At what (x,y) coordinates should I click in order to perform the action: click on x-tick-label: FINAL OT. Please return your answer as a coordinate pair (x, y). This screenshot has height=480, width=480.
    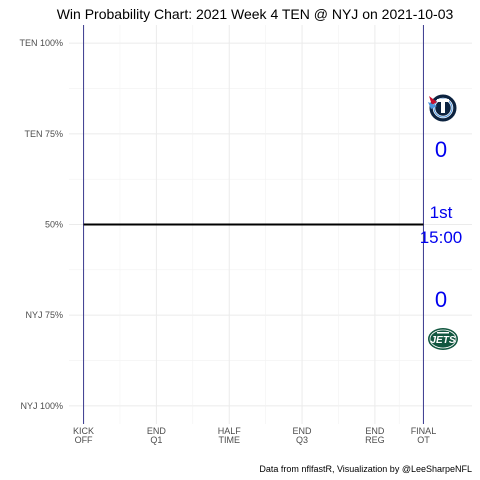
    Looking at the image, I should click on (424, 435).